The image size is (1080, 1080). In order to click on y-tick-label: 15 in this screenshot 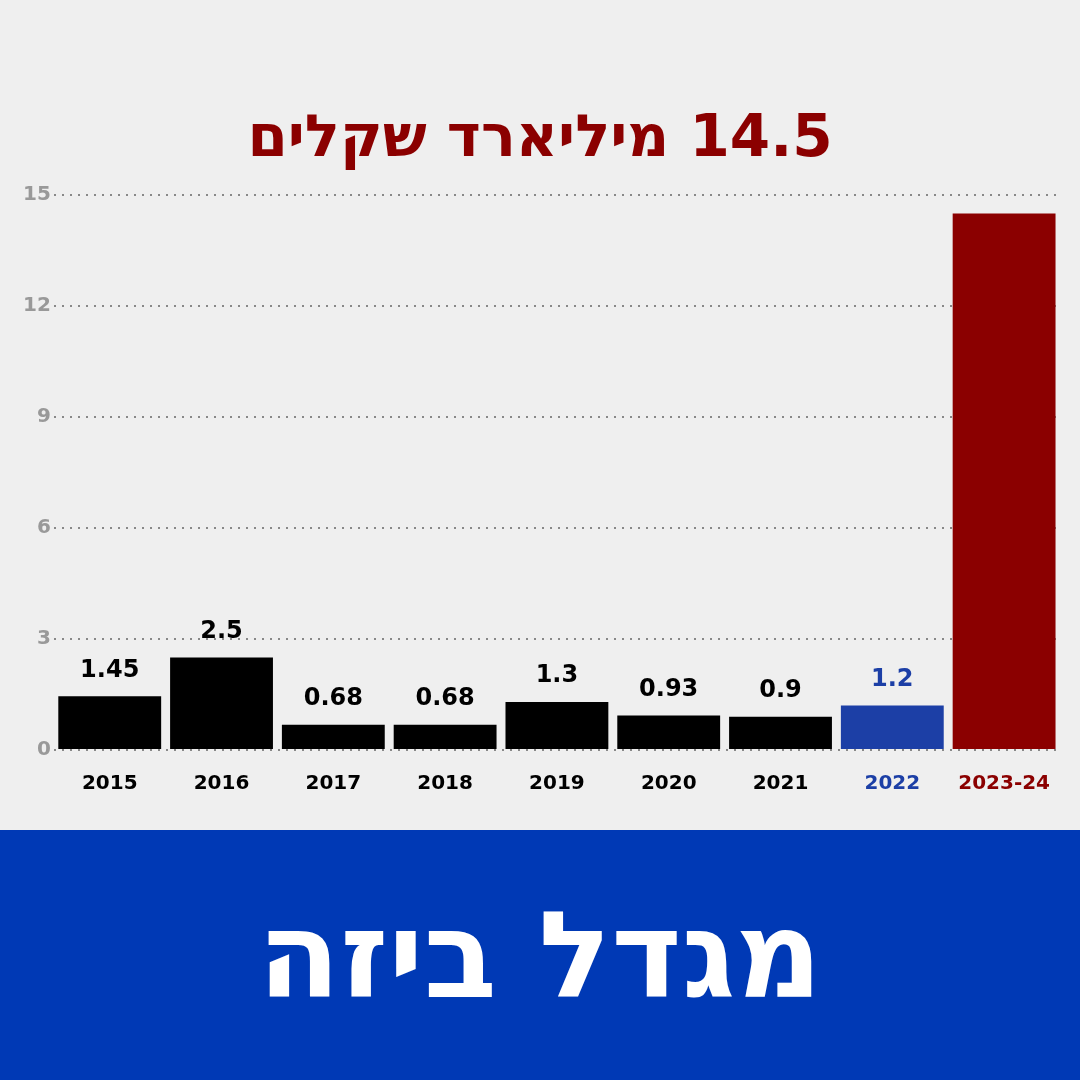, I will do `click(36, 193)`.